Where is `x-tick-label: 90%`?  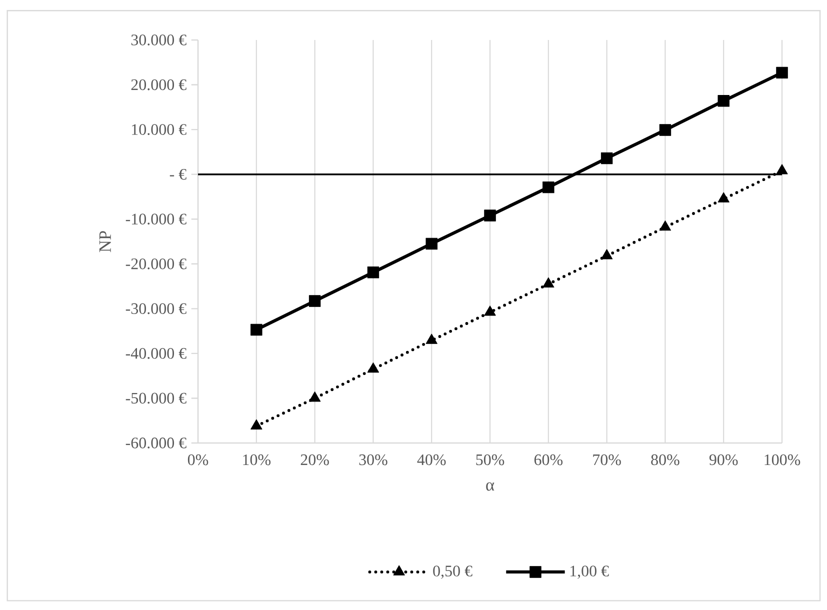 x-tick-label: 90% is located at coordinates (723, 460).